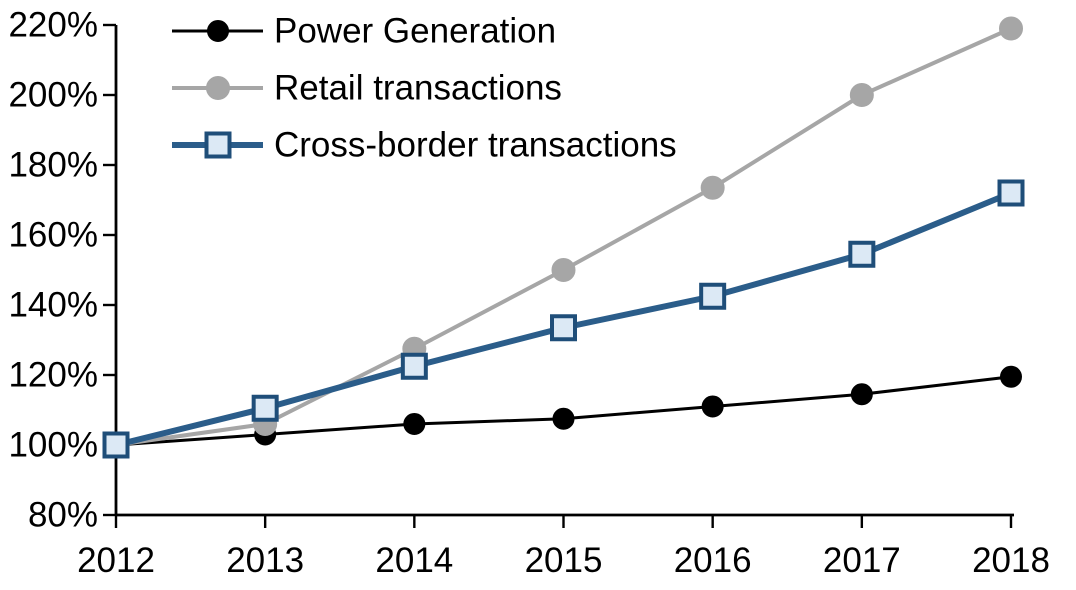  I want to click on y-tick-label: 220%, so click(53, 25).